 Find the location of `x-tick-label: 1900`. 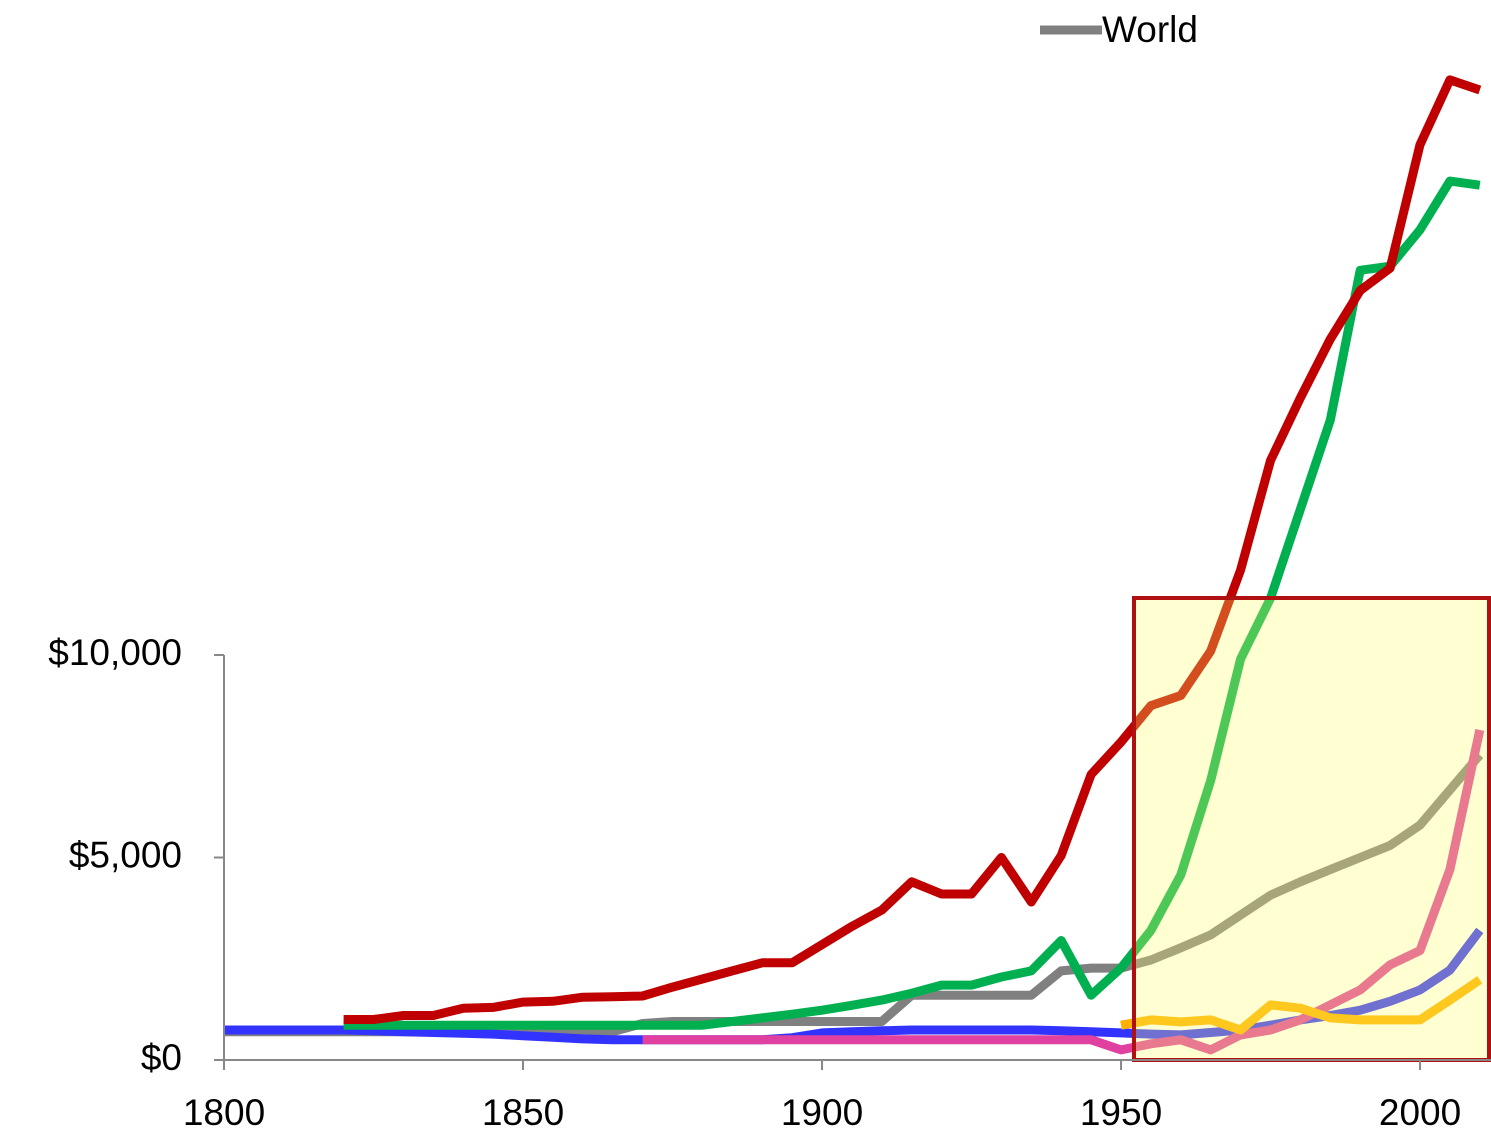

x-tick-label: 1900 is located at coordinates (822, 1112).